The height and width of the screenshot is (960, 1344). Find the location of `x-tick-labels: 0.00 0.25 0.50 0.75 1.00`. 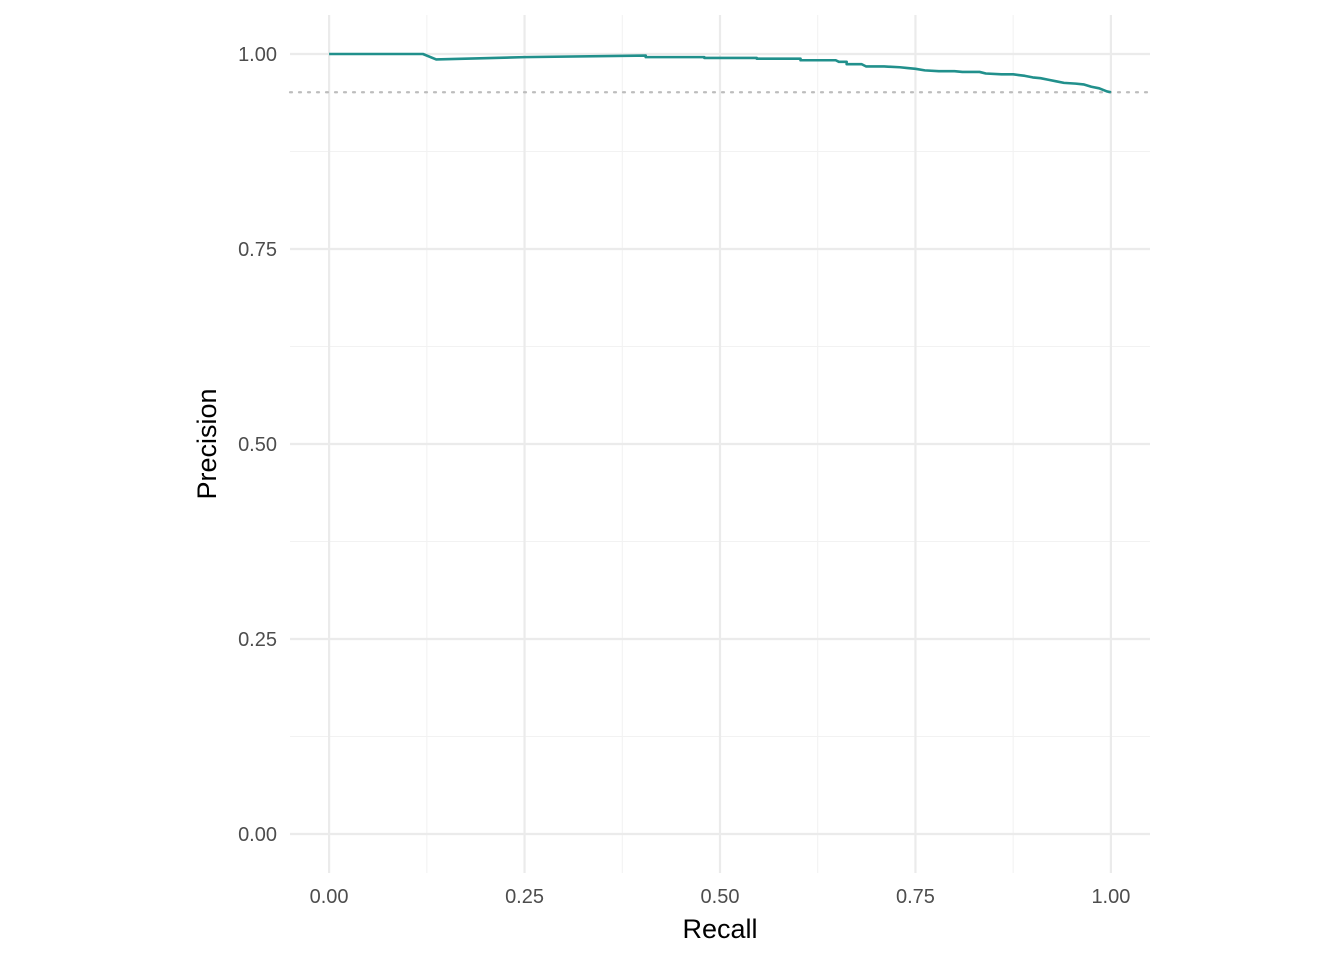

x-tick-labels: 0.00 0.25 0.50 0.75 1.00 is located at coordinates (720, 897).